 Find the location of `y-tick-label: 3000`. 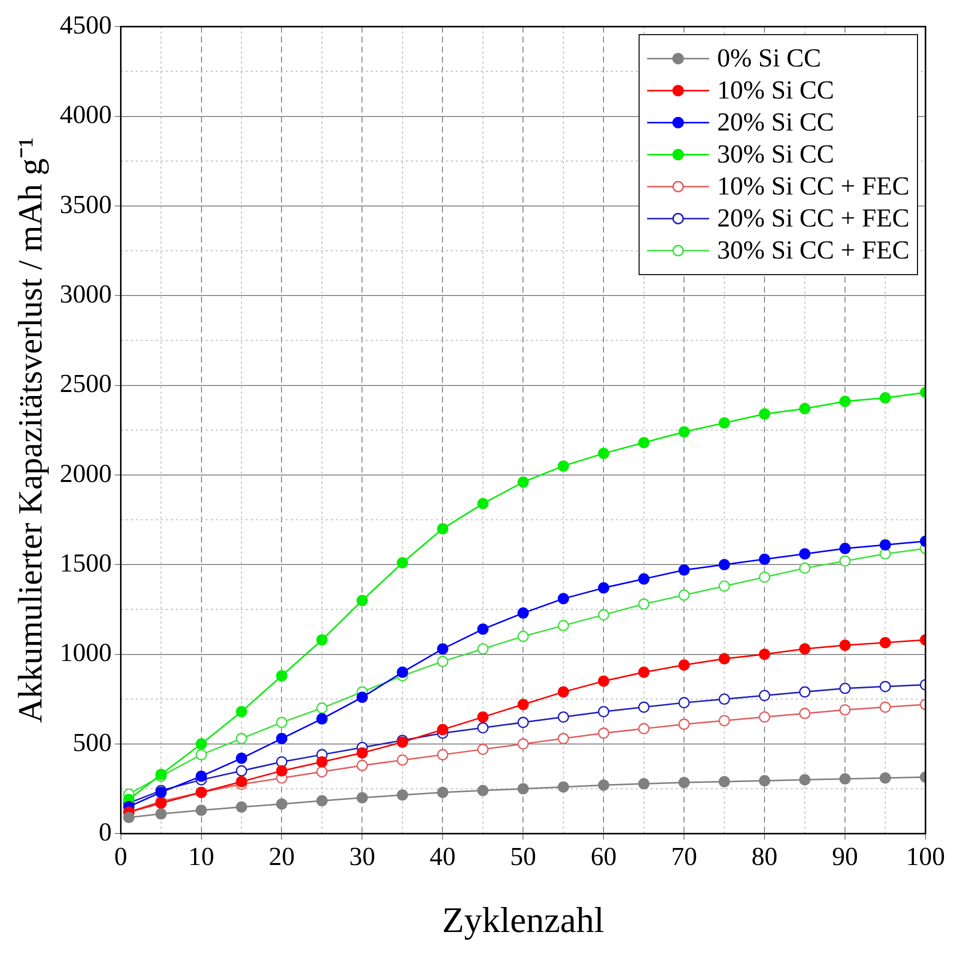

y-tick-label: 3000 is located at coordinates (86, 293).